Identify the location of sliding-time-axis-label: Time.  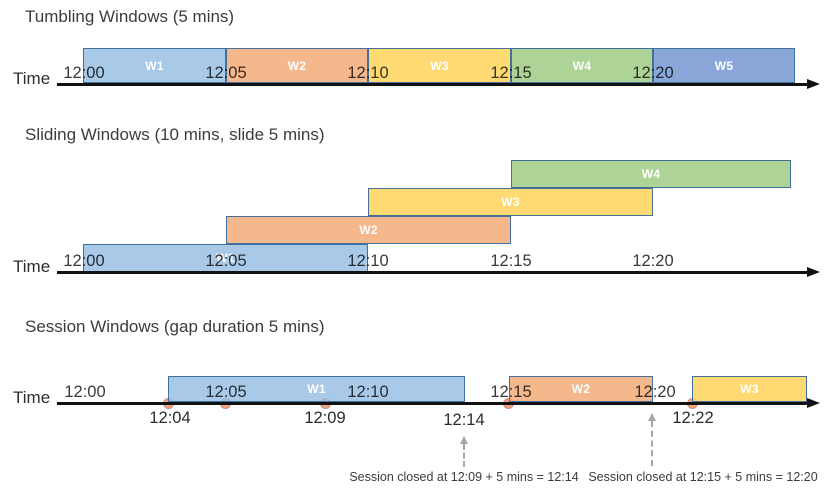
(32, 266).